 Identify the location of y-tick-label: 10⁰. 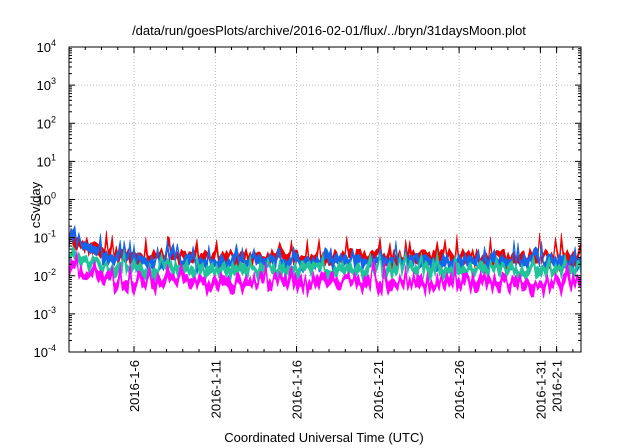
(46, 199).